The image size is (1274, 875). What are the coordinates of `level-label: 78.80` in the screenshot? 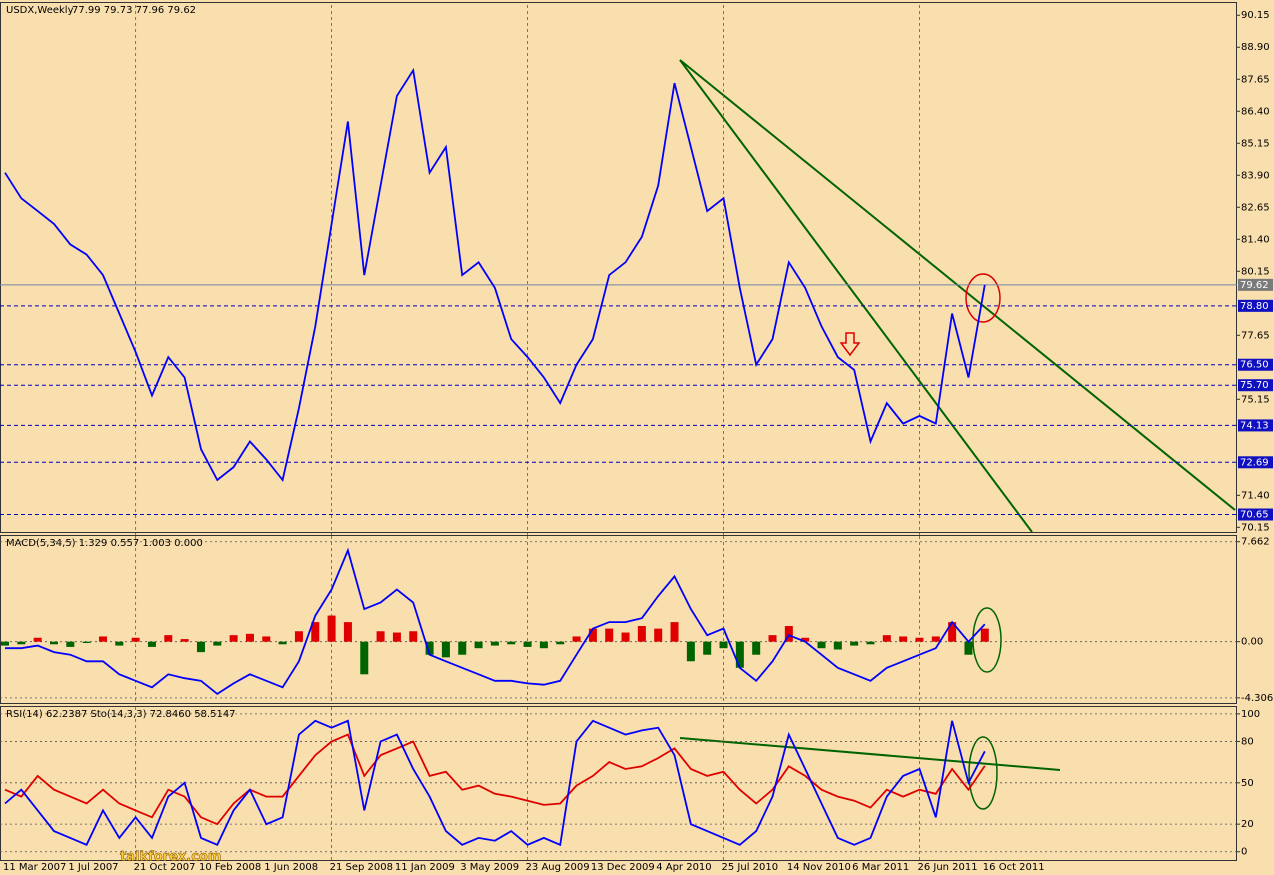 It's located at (1254, 306).